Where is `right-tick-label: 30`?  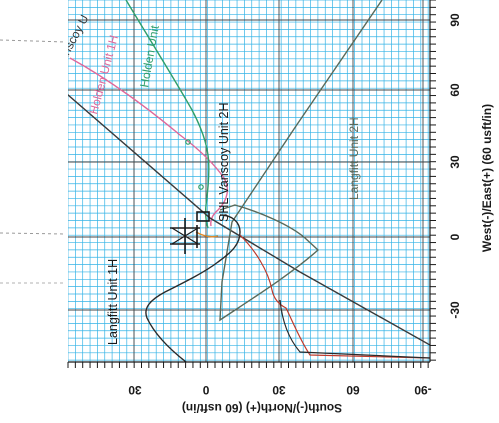
right-tick-label: 30 is located at coordinates (455, 162).